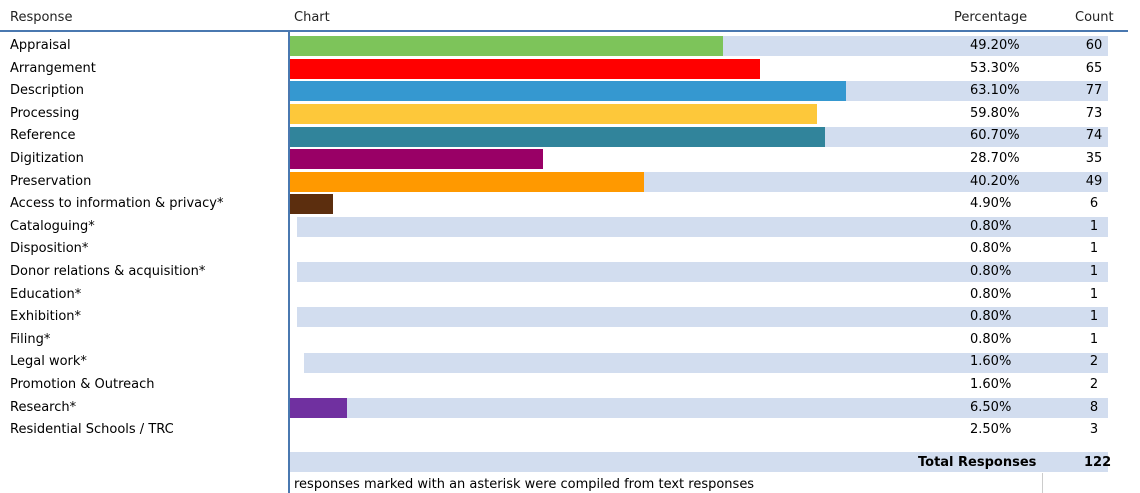 The image size is (1140, 493). Describe the element at coordinates (1094, 17) in the screenshot. I see `header-count: Count` at that location.